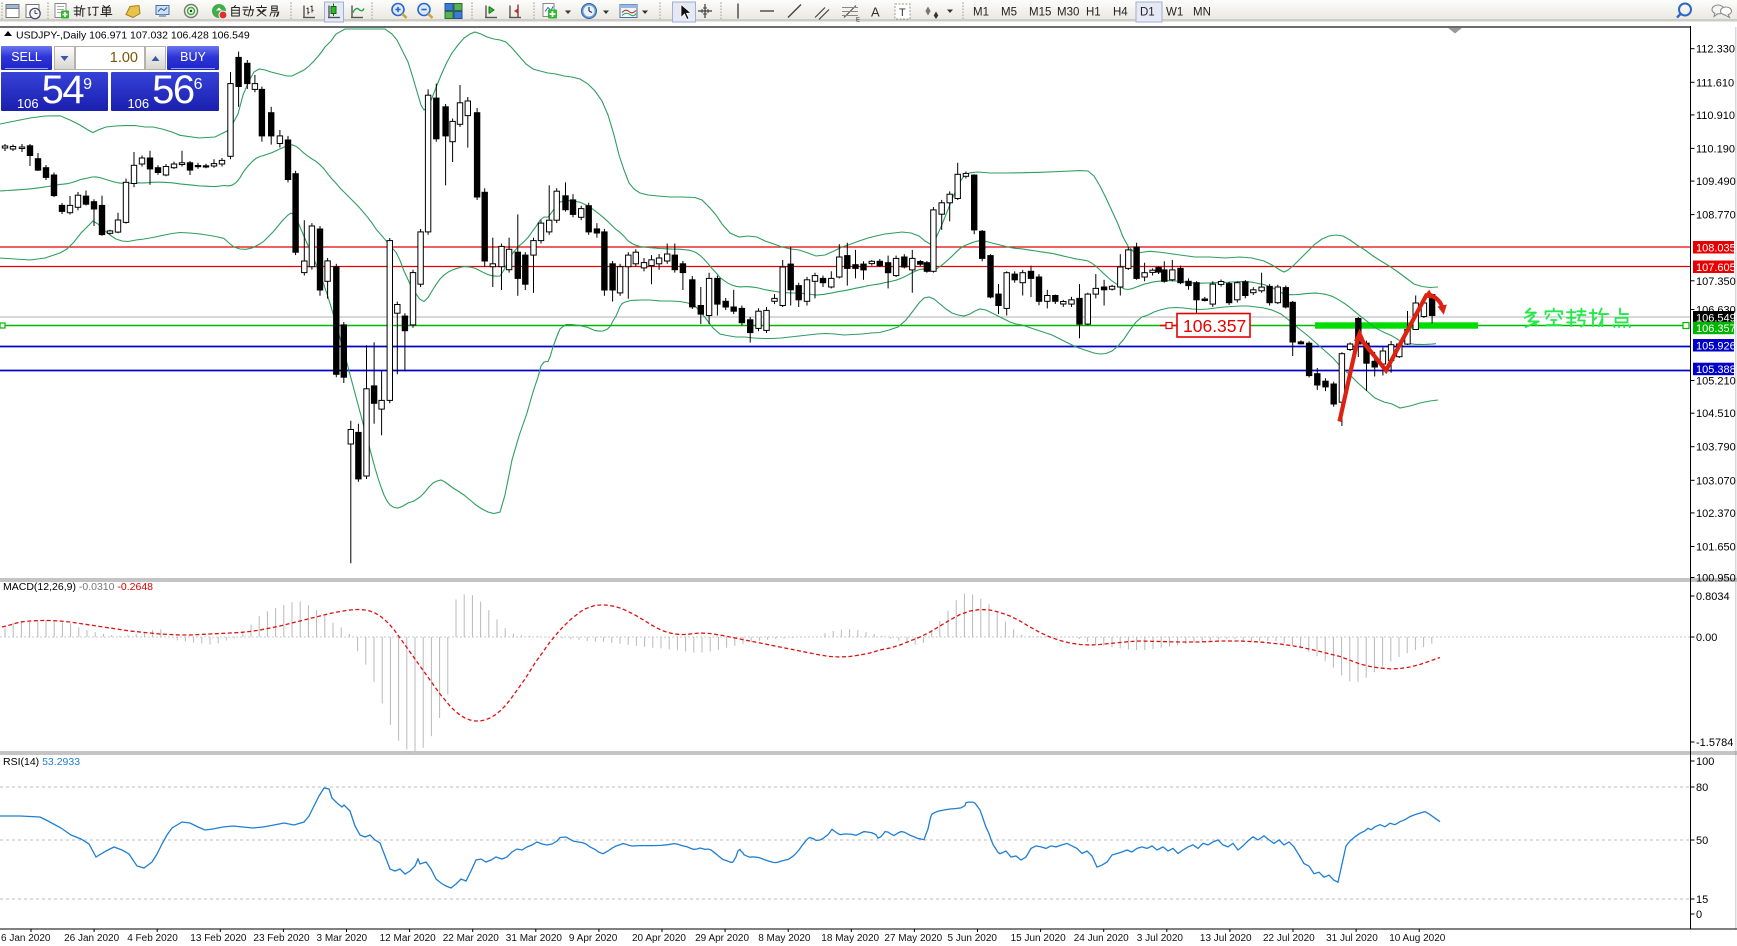  What do you see at coordinates (1716, 182) in the screenshot?
I see `svg-text: 109.490` at bounding box center [1716, 182].